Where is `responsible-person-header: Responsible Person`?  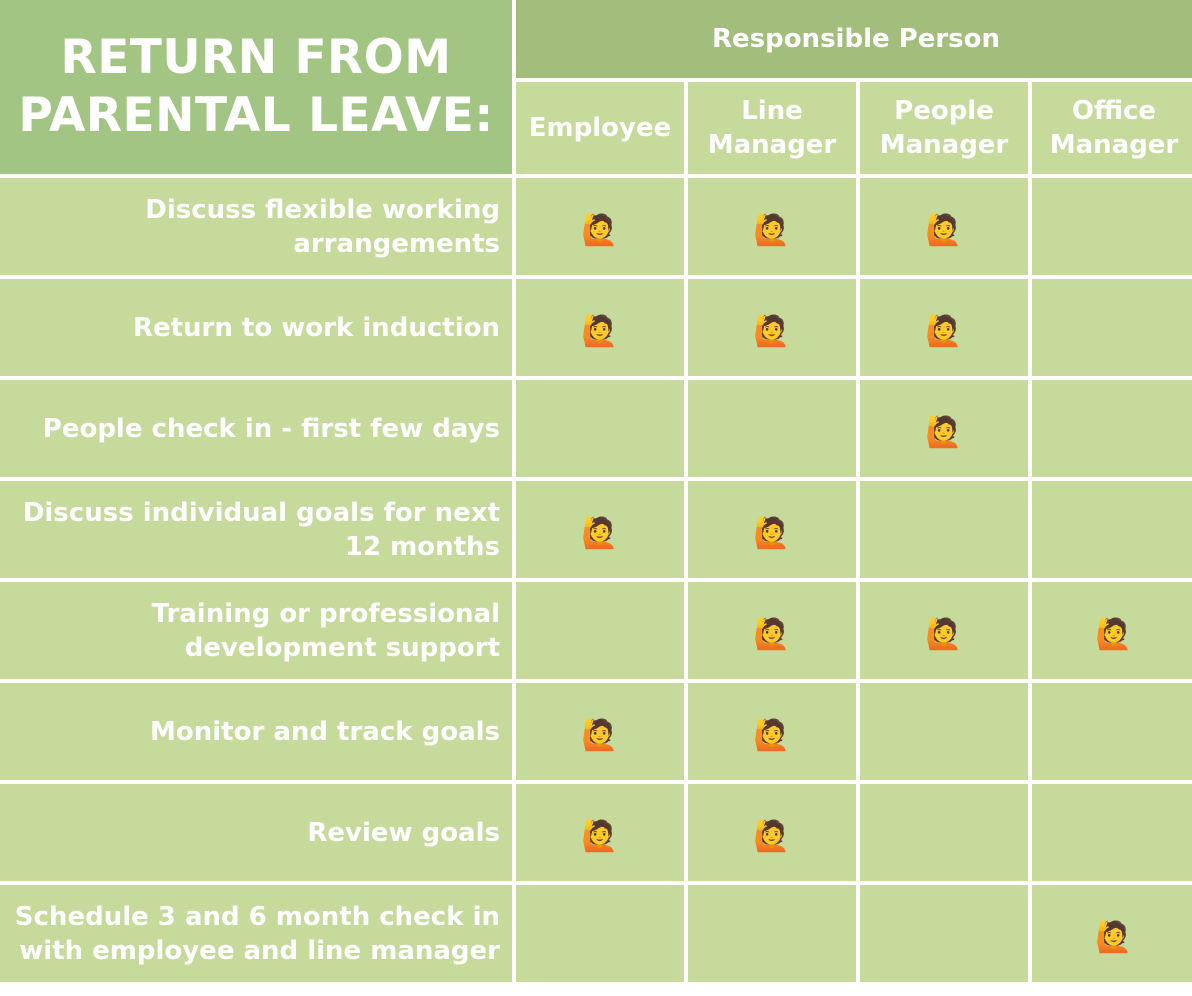 responsible-person-header: Responsible Person is located at coordinates (854, 39).